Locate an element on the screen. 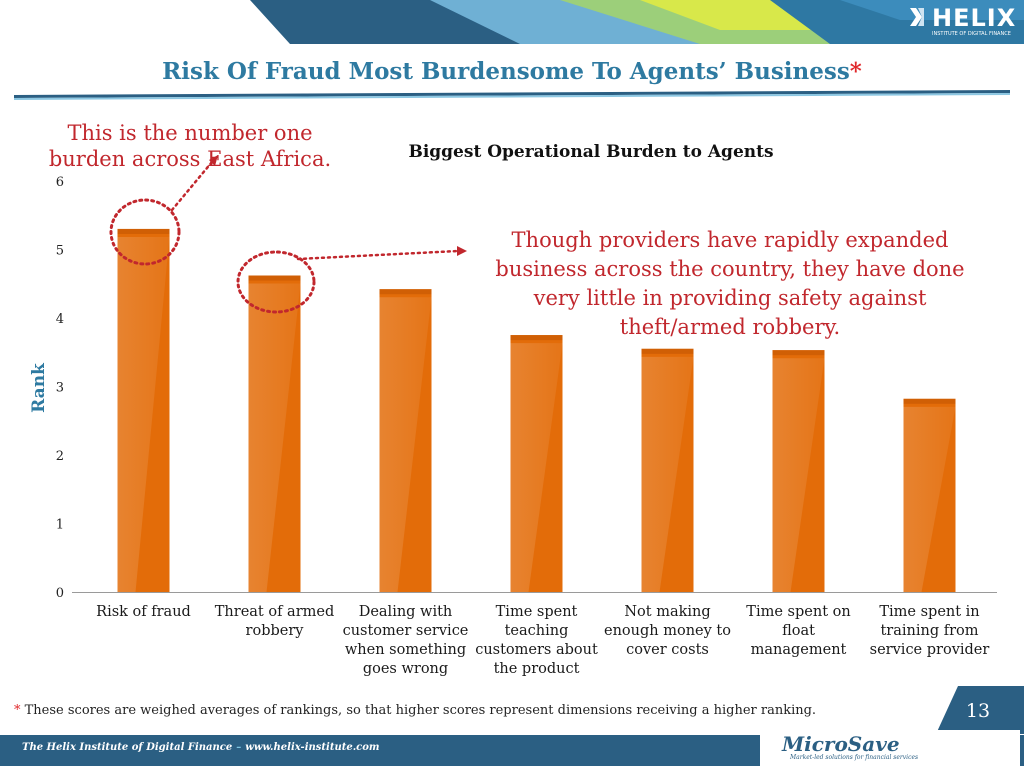 Image resolution: width=1024 pixels, height=766 pixels. x-tick-label: goes wrong is located at coordinates (405, 669).